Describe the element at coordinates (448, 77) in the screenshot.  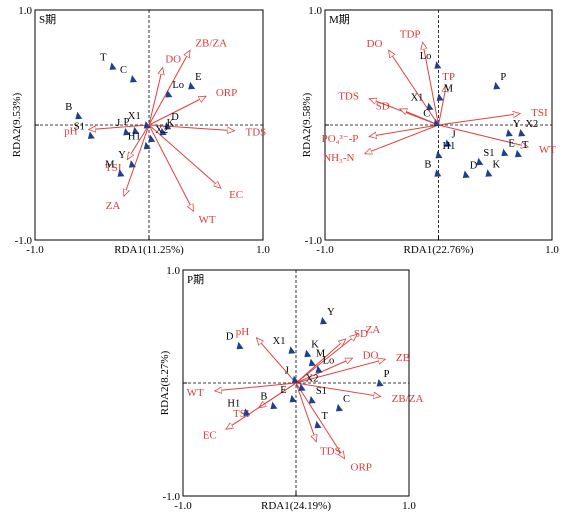
I see `env-label-tp: TP` at that location.